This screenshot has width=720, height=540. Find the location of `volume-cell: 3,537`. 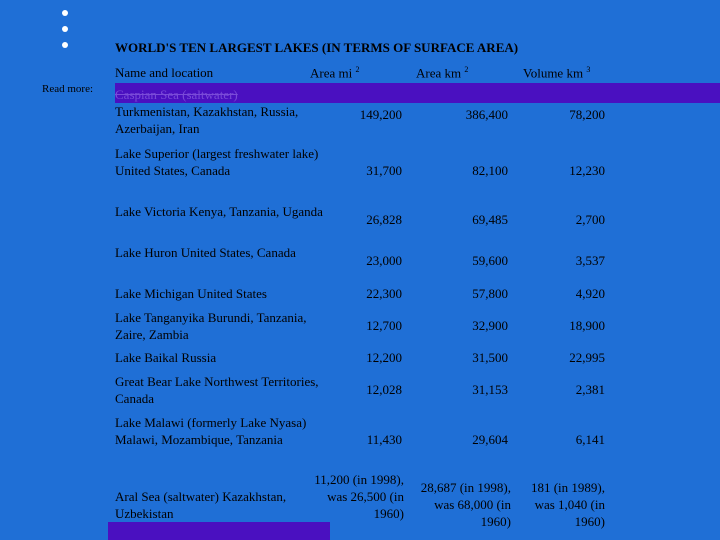

volume-cell: 3,537 is located at coordinates (590, 260).